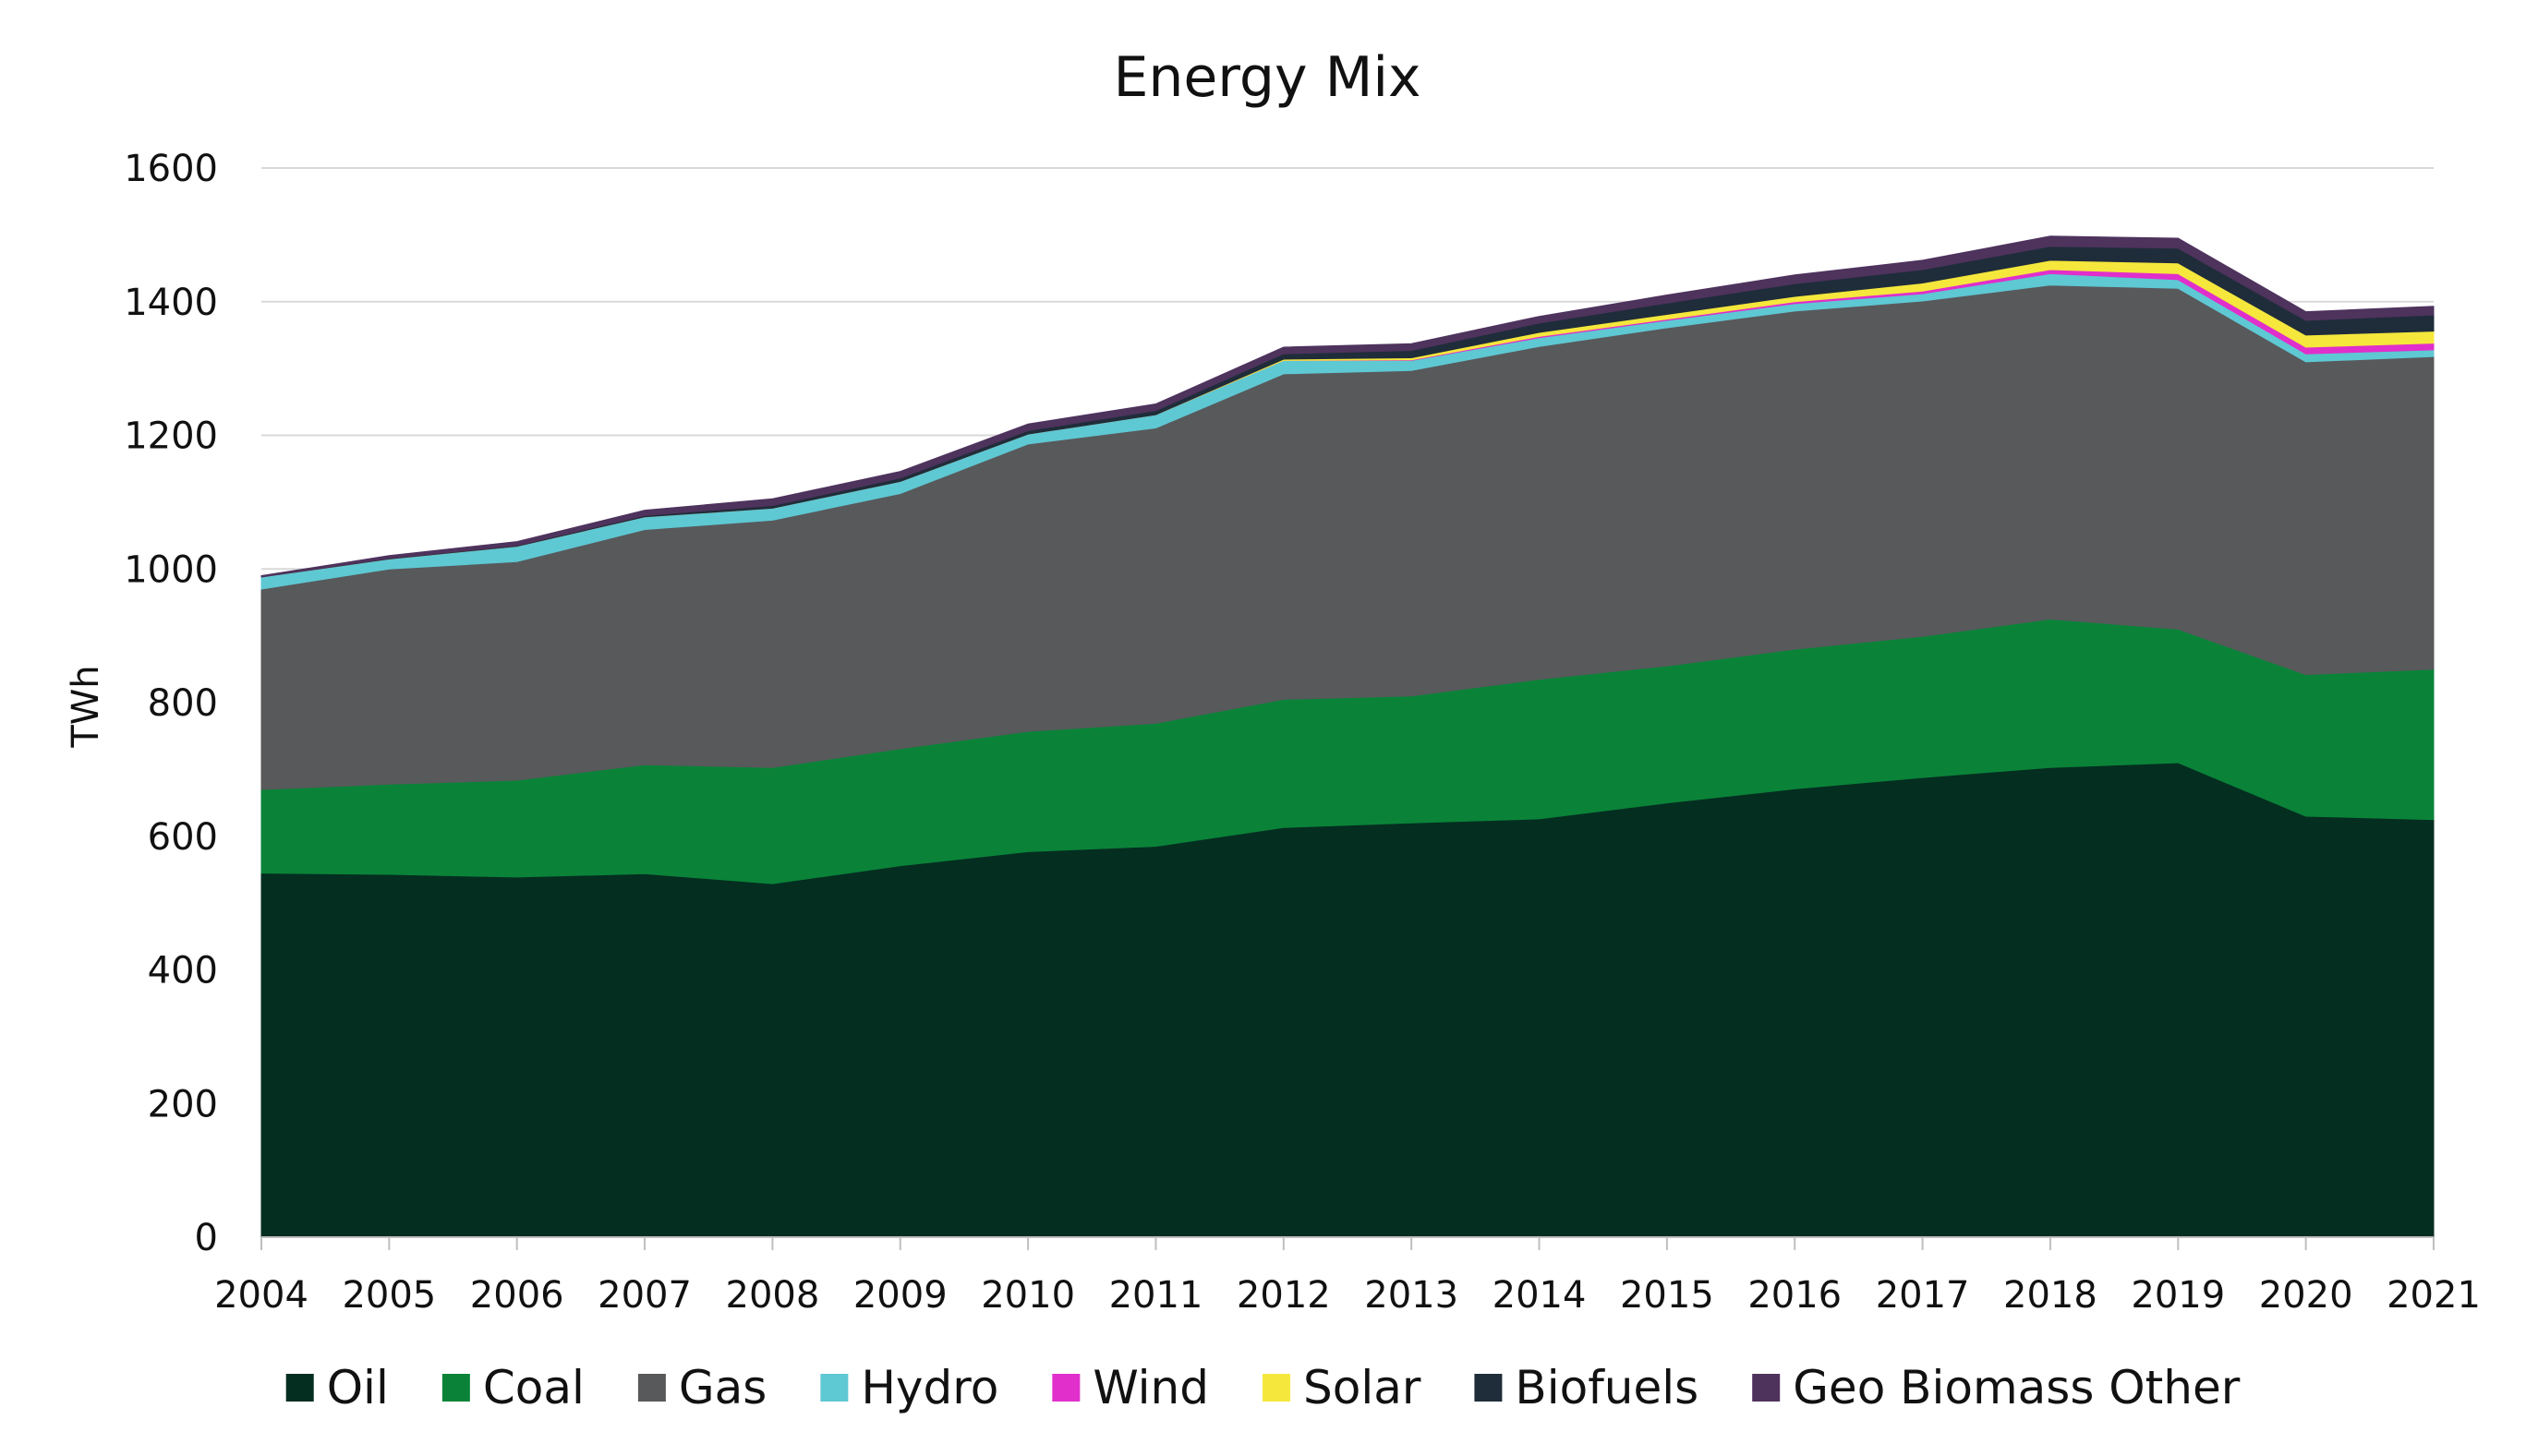  I want to click on legend-item-gas: Gas, so click(702, 1387).